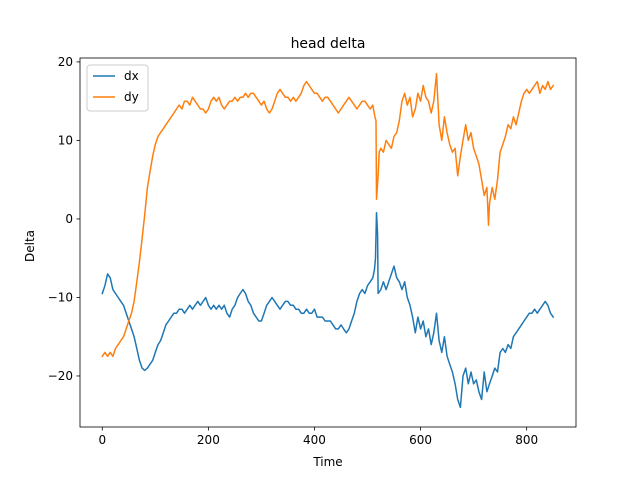  What do you see at coordinates (131, 76) in the screenshot?
I see `legend-label-dx: dx` at bounding box center [131, 76].